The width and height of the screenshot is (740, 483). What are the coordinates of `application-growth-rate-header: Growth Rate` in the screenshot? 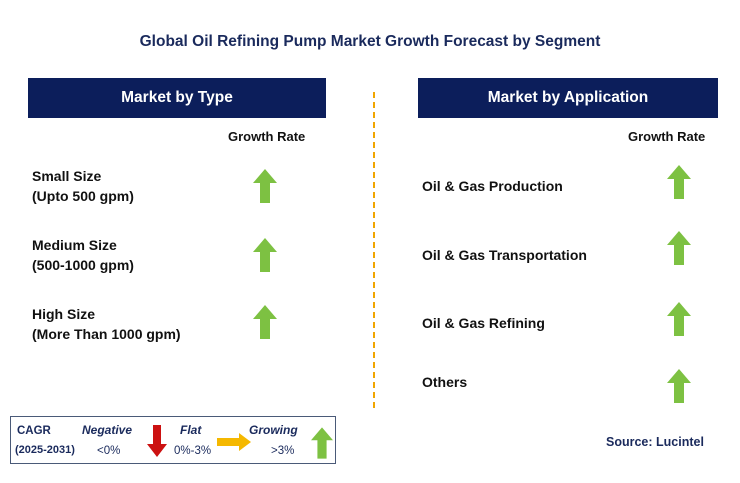 It's located at (667, 136).